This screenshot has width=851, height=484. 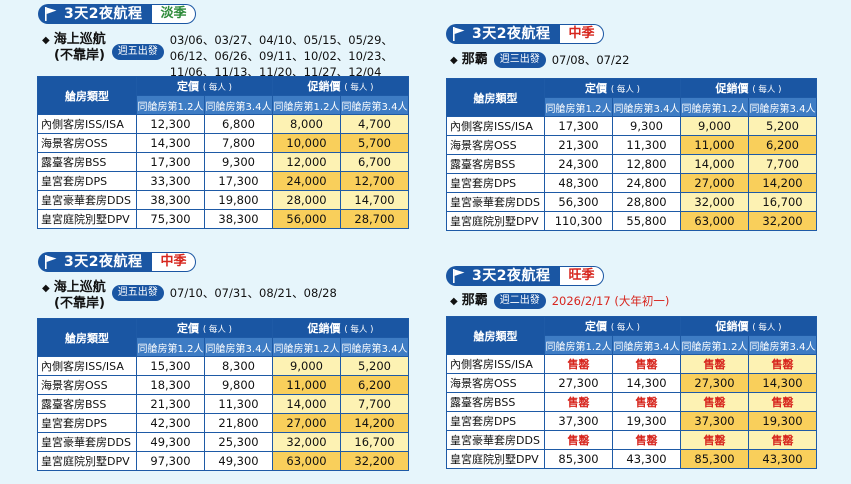 What do you see at coordinates (631, 164) in the screenshot?
I see `table-row: 露臺客房BSS 24,300 12,800 14,000 7,700` at bounding box center [631, 164].